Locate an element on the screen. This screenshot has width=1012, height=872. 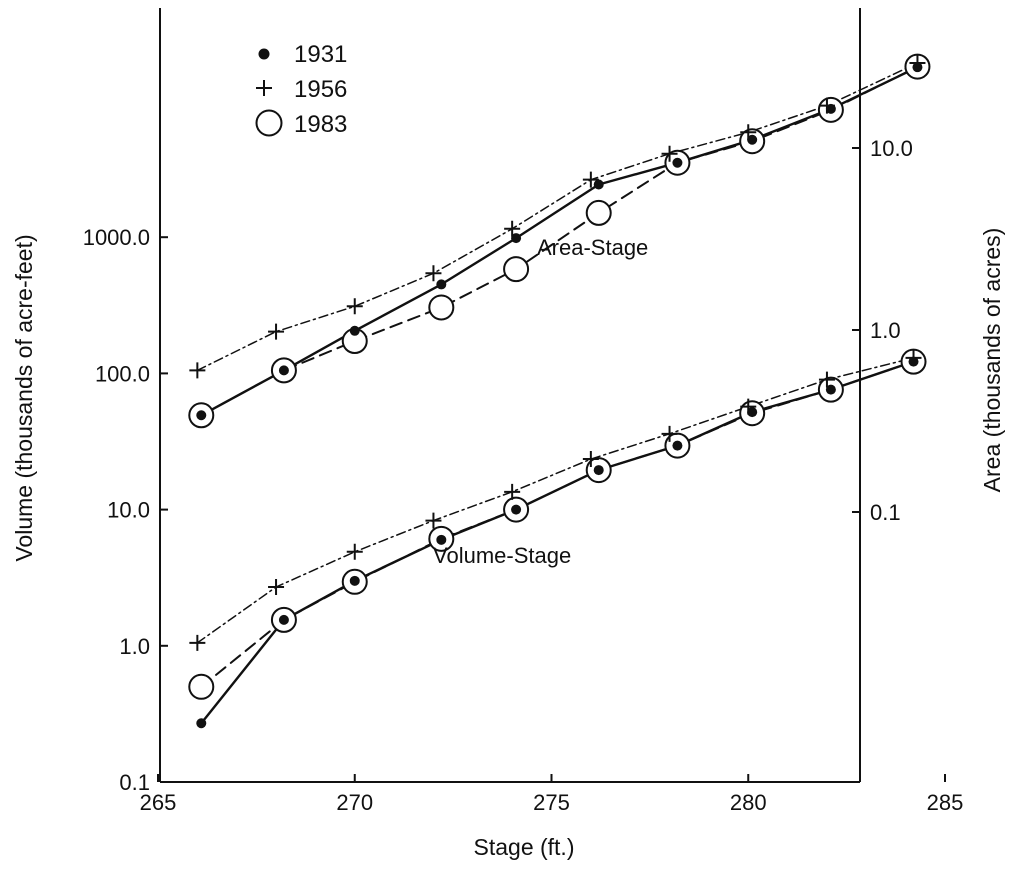
legend-marker-1931 is located at coordinates (264, 54).